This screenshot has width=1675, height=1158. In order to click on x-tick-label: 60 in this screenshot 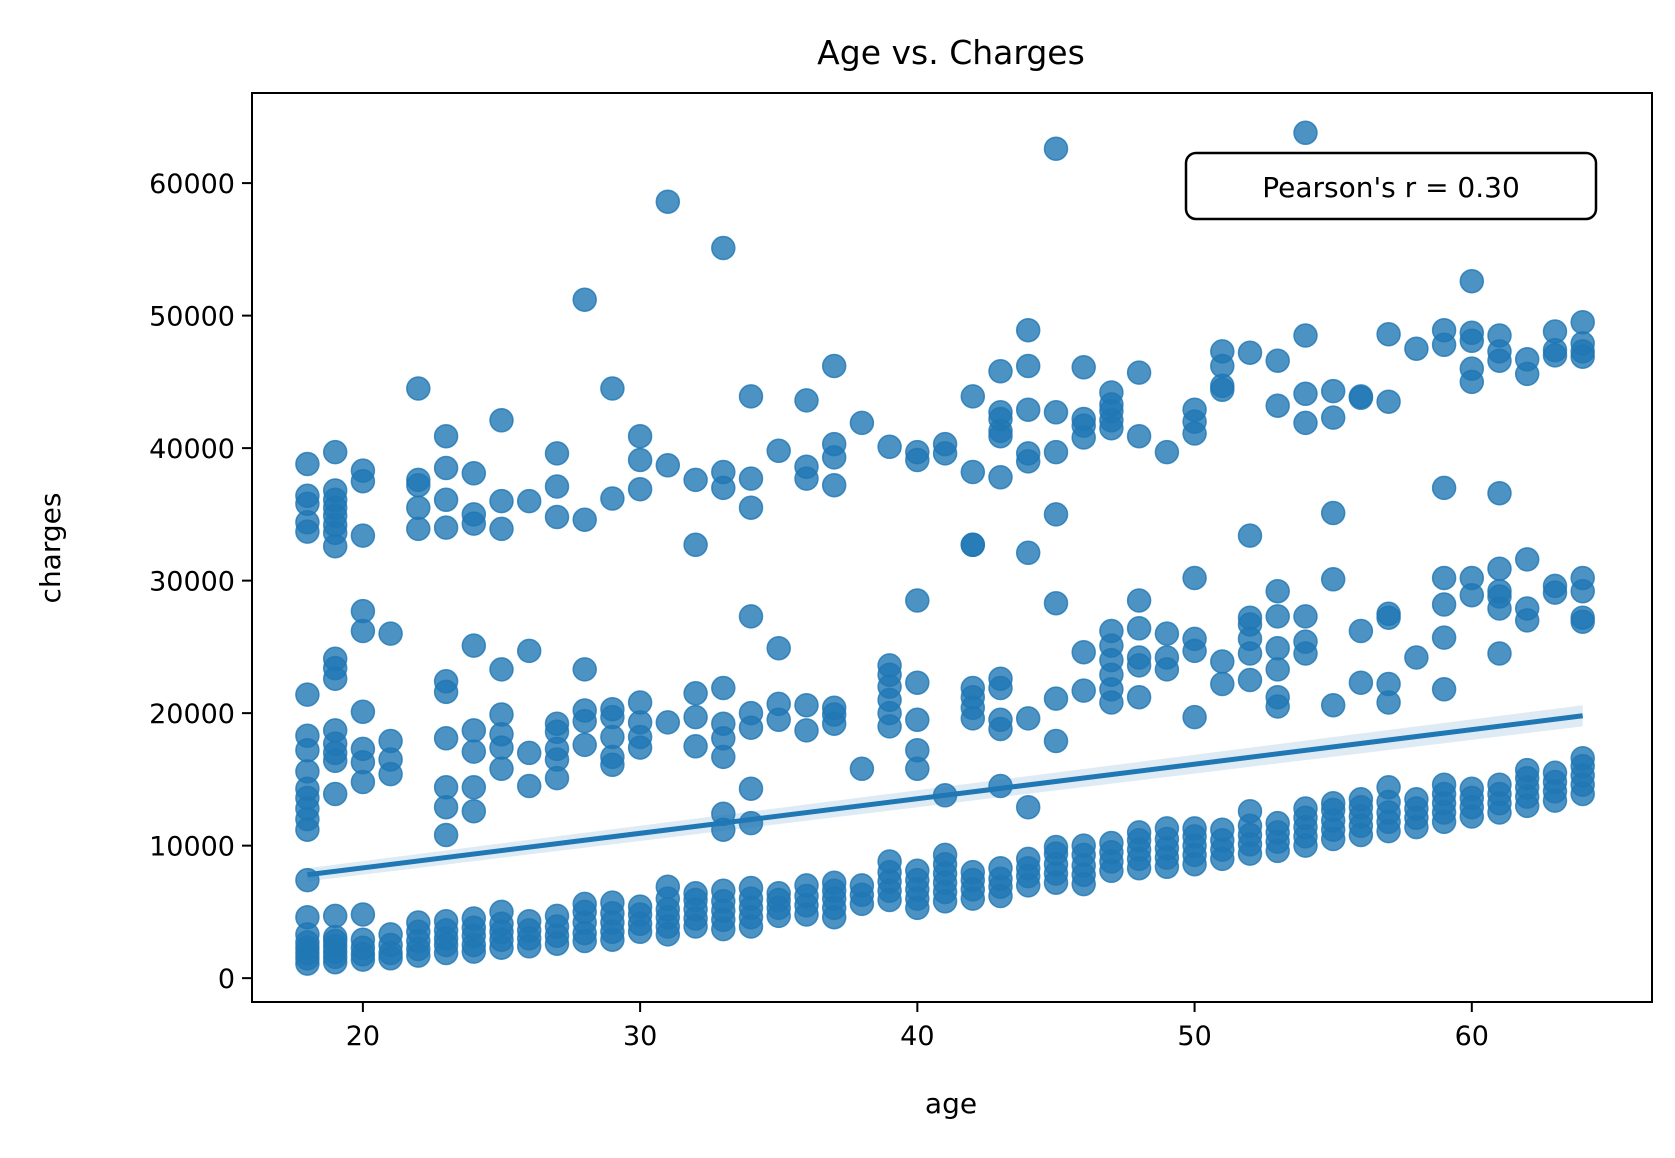, I will do `click(1472, 1036)`.